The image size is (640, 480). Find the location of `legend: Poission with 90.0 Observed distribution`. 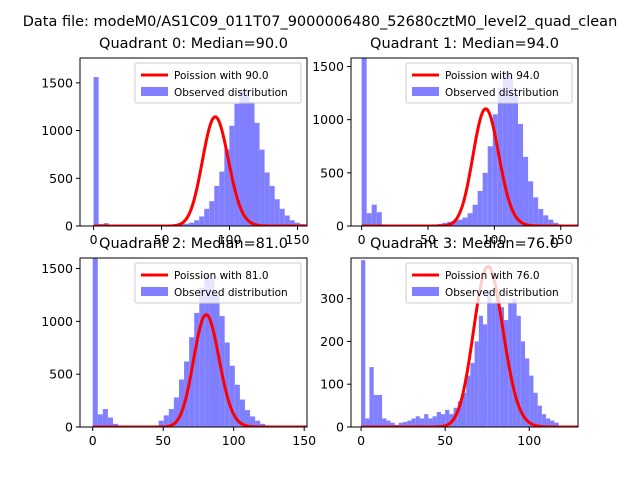

legend: Poission with 90.0 Observed distribution is located at coordinates (218, 83).